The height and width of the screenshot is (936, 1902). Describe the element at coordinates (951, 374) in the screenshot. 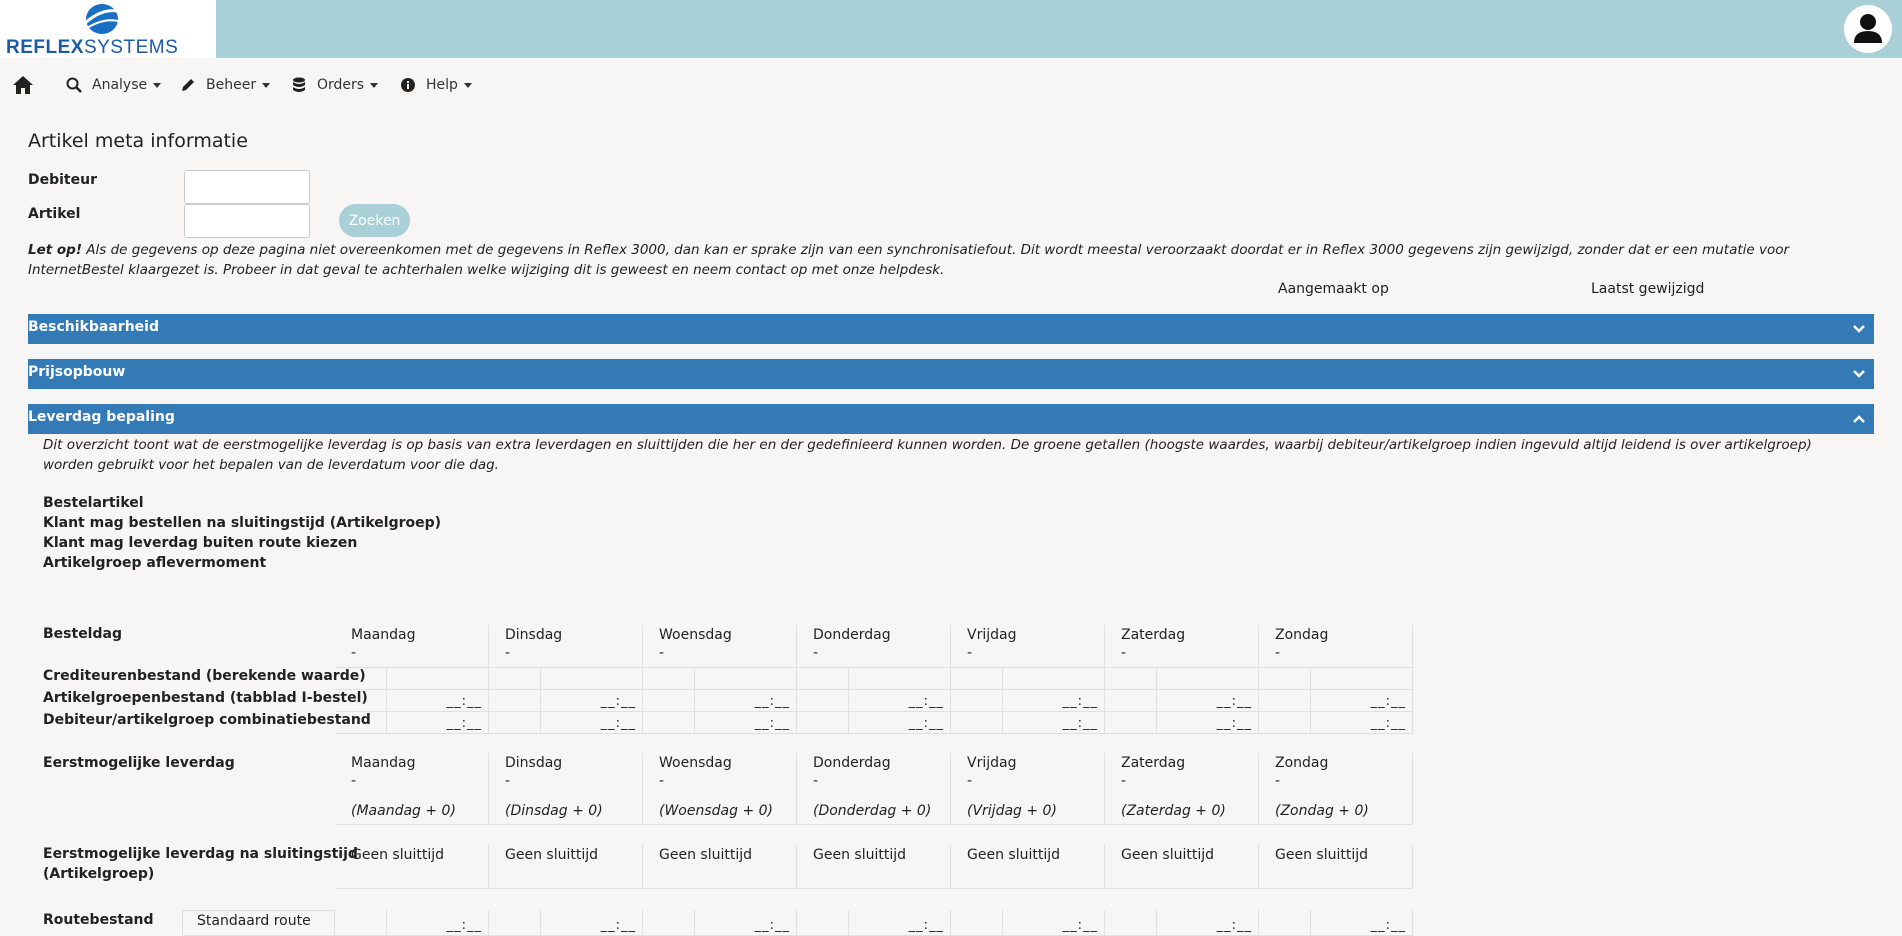

I see `panel-prijsopbouw: Prijsopbouw` at that location.